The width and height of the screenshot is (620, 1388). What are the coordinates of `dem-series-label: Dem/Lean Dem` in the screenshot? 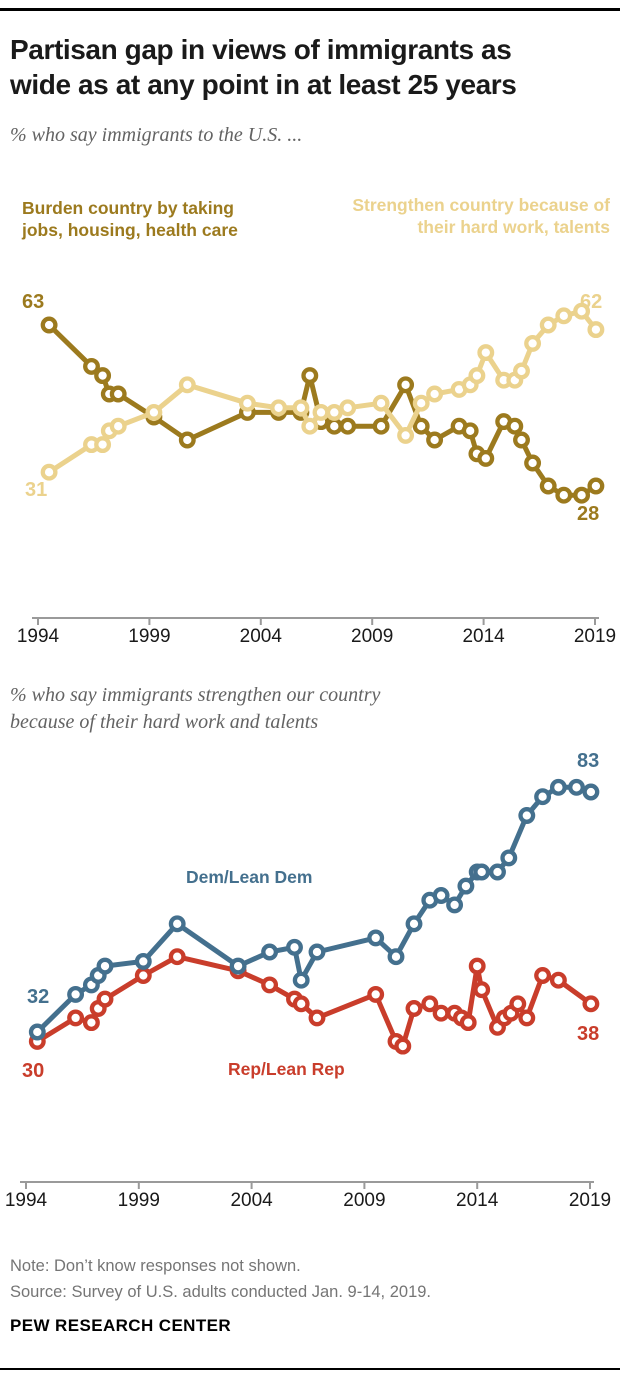 It's located at (249, 877).